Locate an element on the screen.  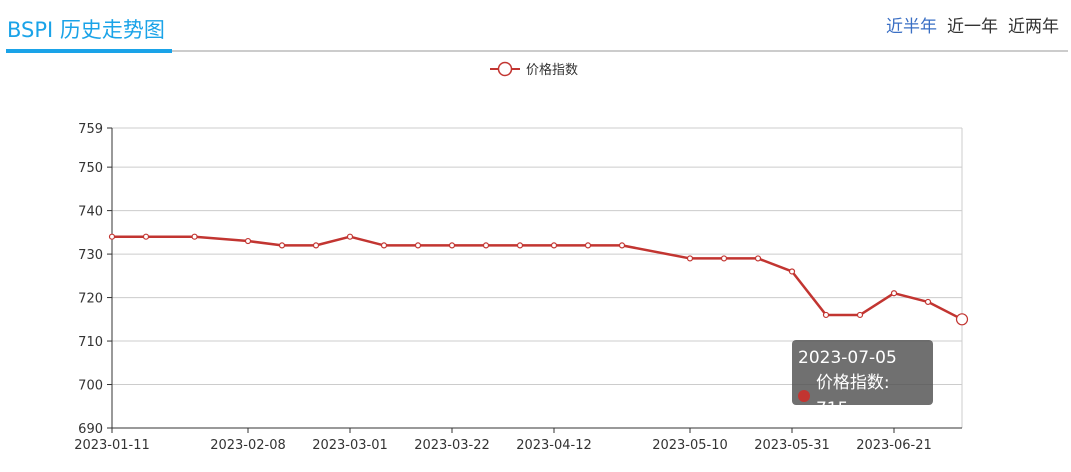
y-tick-label: 690 is located at coordinates (90, 429).